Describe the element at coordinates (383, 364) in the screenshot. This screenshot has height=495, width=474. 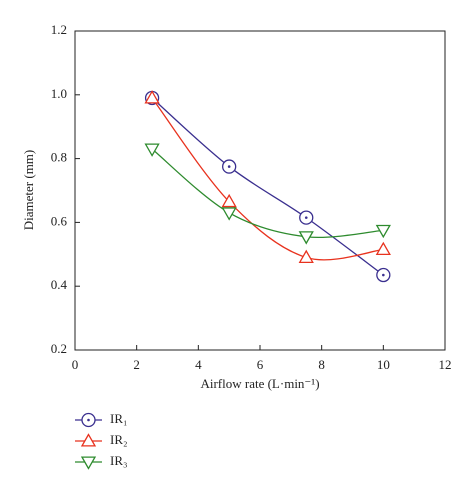
I see `x-tick-label: 10` at that location.